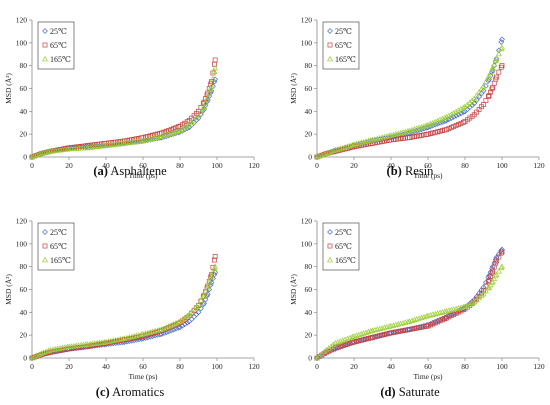 The width and height of the screenshot is (550, 405). Describe the element at coordinates (123, 108) in the screenshot. I see `series-square` at that location.